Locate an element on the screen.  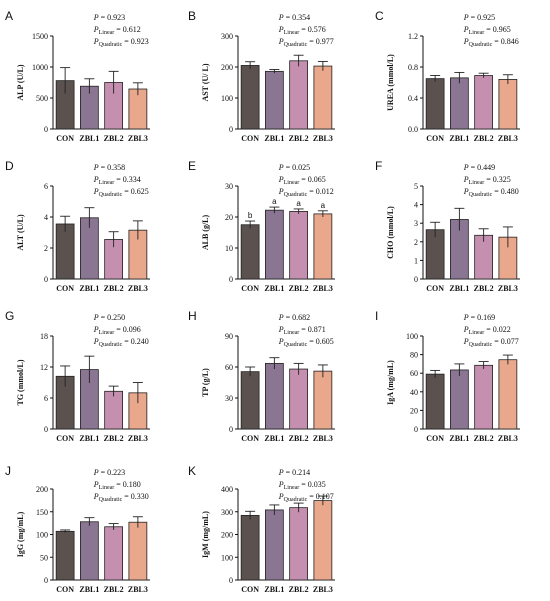
stat-quad: PQuadratic = 0.480 is located at coordinates (491, 192).